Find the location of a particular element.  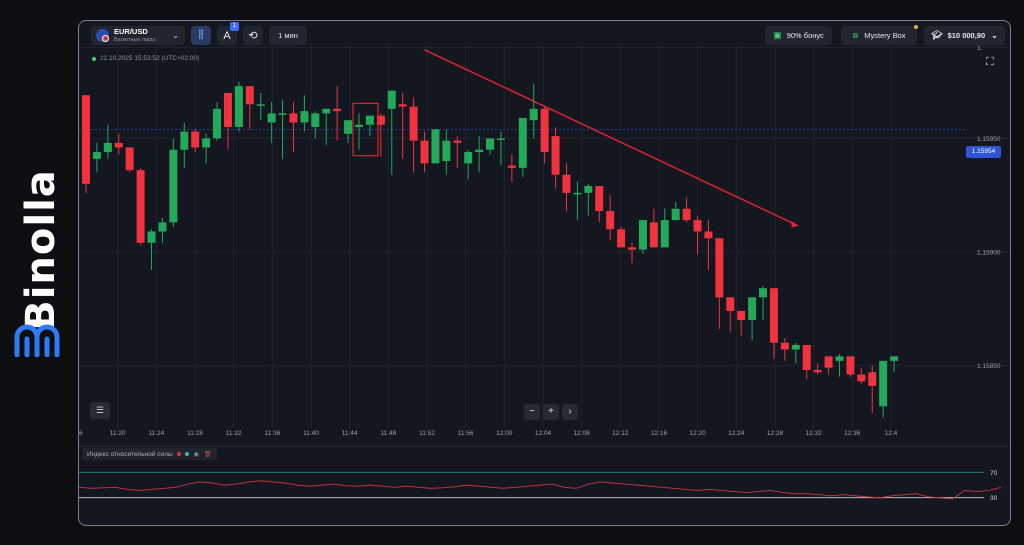

timeframe-selector: 1 мин is located at coordinates (288, 35).